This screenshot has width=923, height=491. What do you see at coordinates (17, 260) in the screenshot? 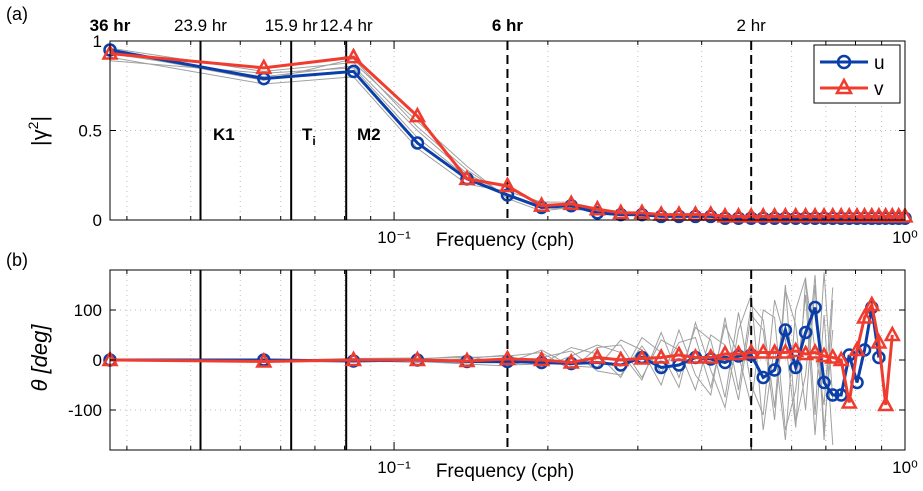
I see `panel-label-b: (b)` at bounding box center [17, 260].